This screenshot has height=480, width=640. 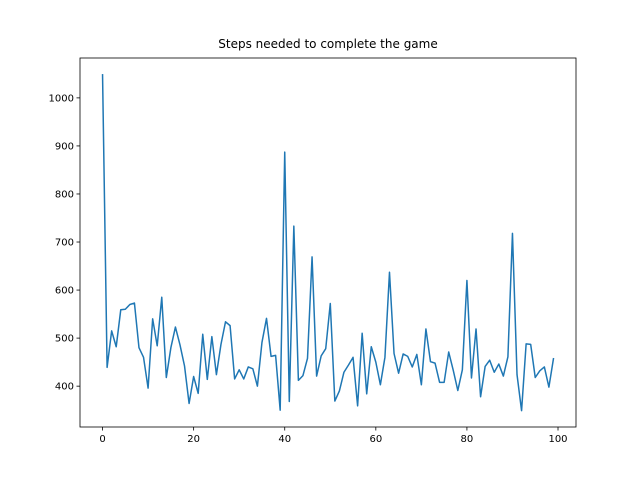 What do you see at coordinates (64, 387) in the screenshot?
I see `y-tick-label: 400` at bounding box center [64, 387].